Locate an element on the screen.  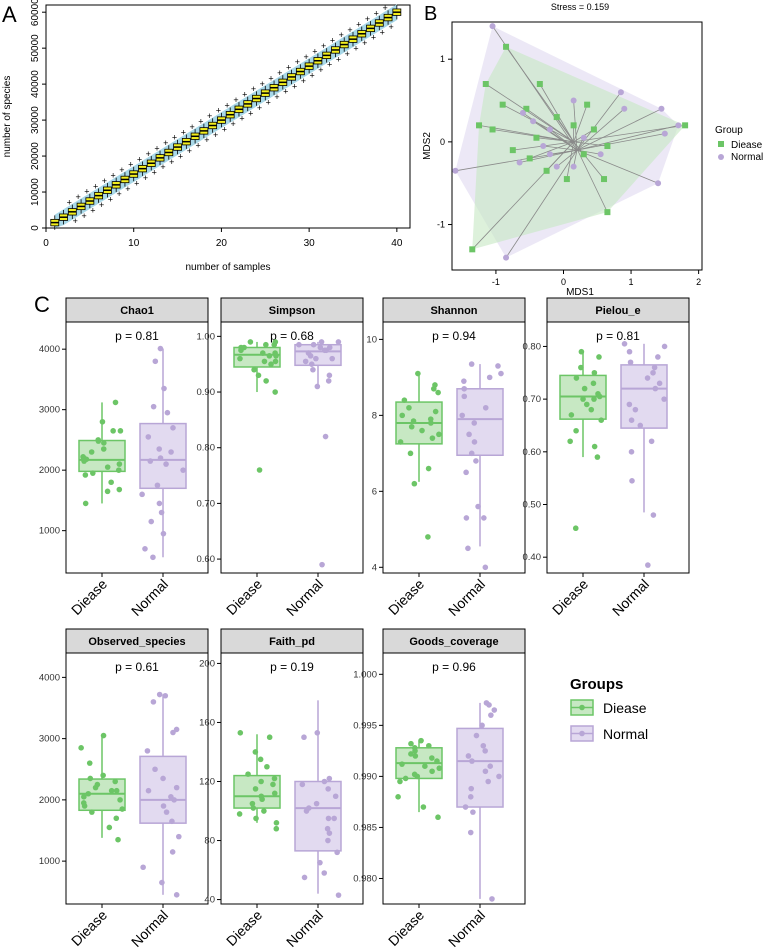
y-tick-label: 0.80 is located at coordinates (206, 448).